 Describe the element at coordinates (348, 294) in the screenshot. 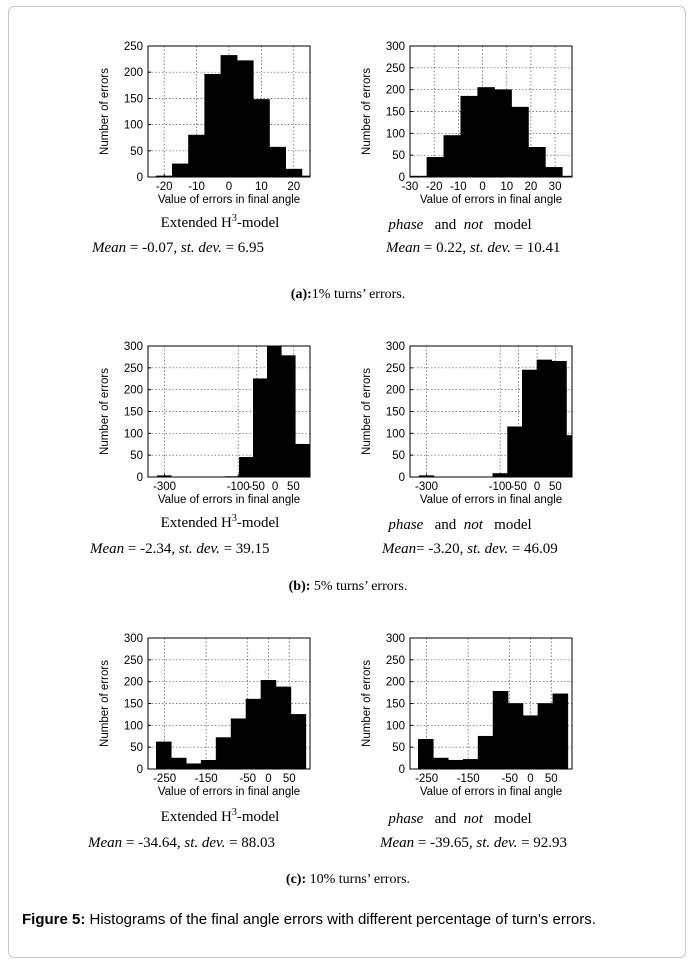

I see `subcaption-a: (a):1% turns’ errors.` at that location.